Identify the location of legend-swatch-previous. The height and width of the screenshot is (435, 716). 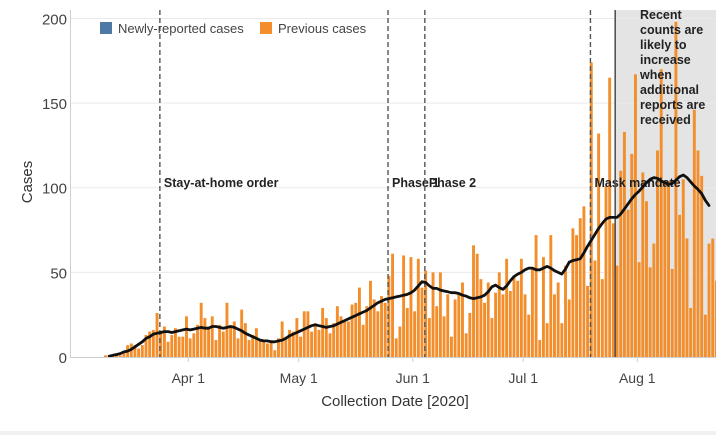
(266, 28).